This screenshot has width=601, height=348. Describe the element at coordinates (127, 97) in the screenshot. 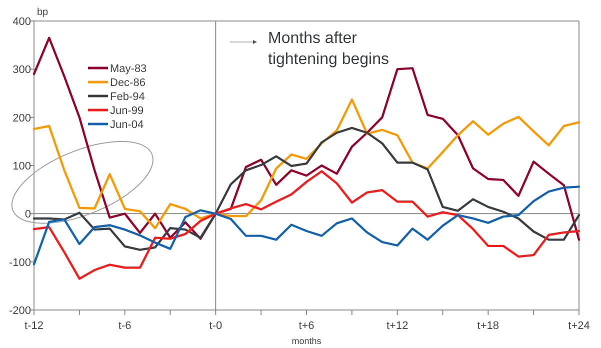

I see `legend-label: Feb-94` at that location.